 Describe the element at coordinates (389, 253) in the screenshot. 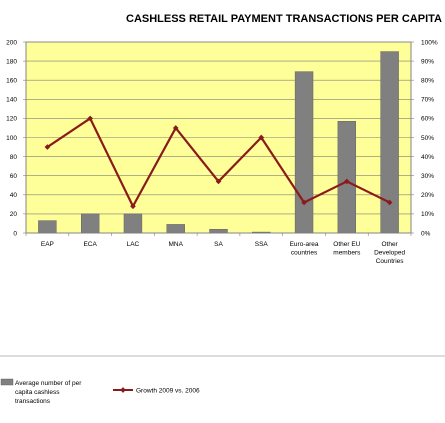

I see `x-tick-label: Developed` at that location.